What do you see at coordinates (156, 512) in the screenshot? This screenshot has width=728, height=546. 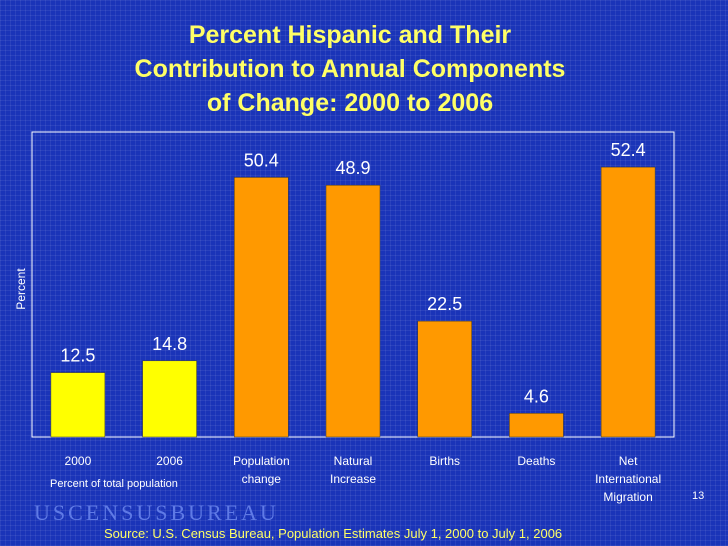 I see `census-bureau-logo: USCENSUSBUREAU` at bounding box center [156, 512].